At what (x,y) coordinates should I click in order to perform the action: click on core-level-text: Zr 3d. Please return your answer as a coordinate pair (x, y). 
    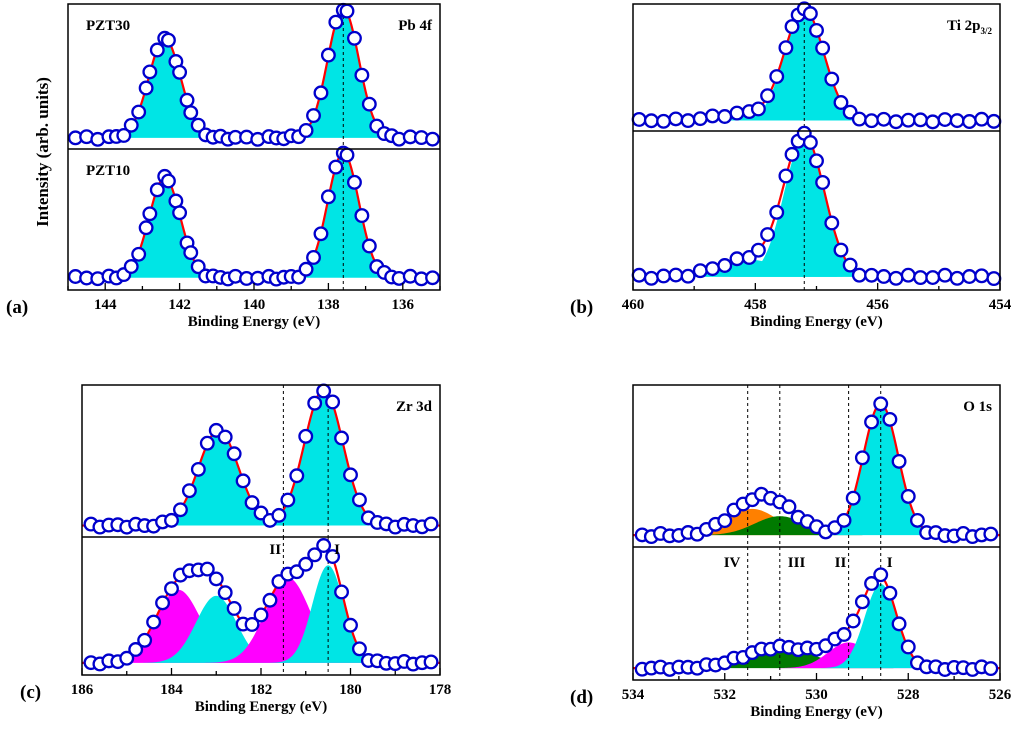
    Looking at the image, I should click on (414, 407).